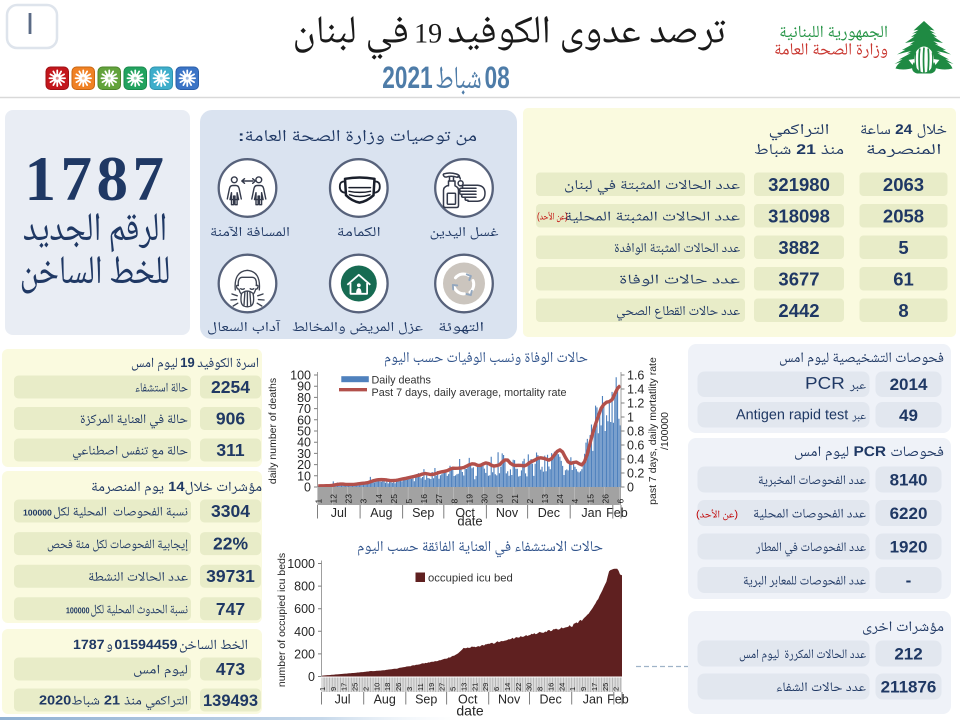 The height and width of the screenshot is (720, 960). What do you see at coordinates (381, 513) in the screenshot?
I see `svg-text: Aug` at bounding box center [381, 513].